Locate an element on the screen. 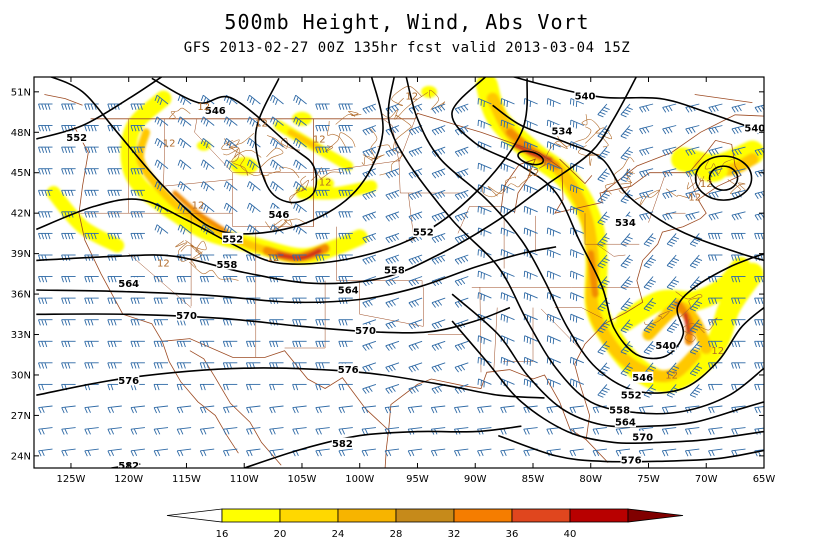 The height and width of the screenshot is (546, 814). colorbar-low-arrow is located at coordinates (194, 515).